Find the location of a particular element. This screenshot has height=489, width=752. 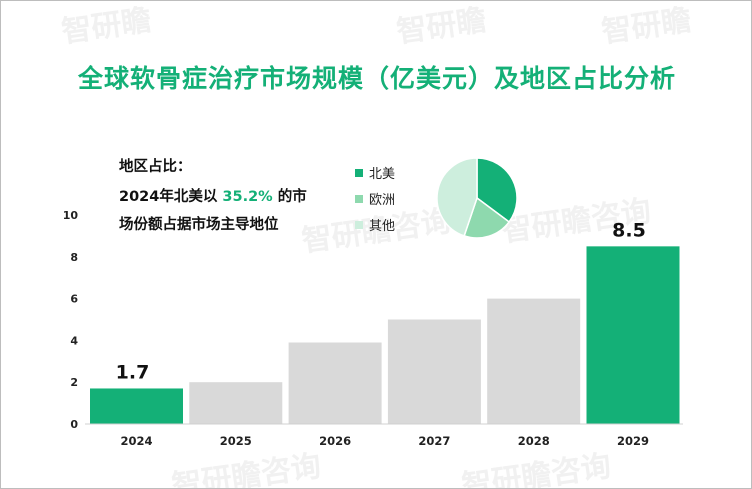

legend-label-other: 其他 is located at coordinates (382, 226).